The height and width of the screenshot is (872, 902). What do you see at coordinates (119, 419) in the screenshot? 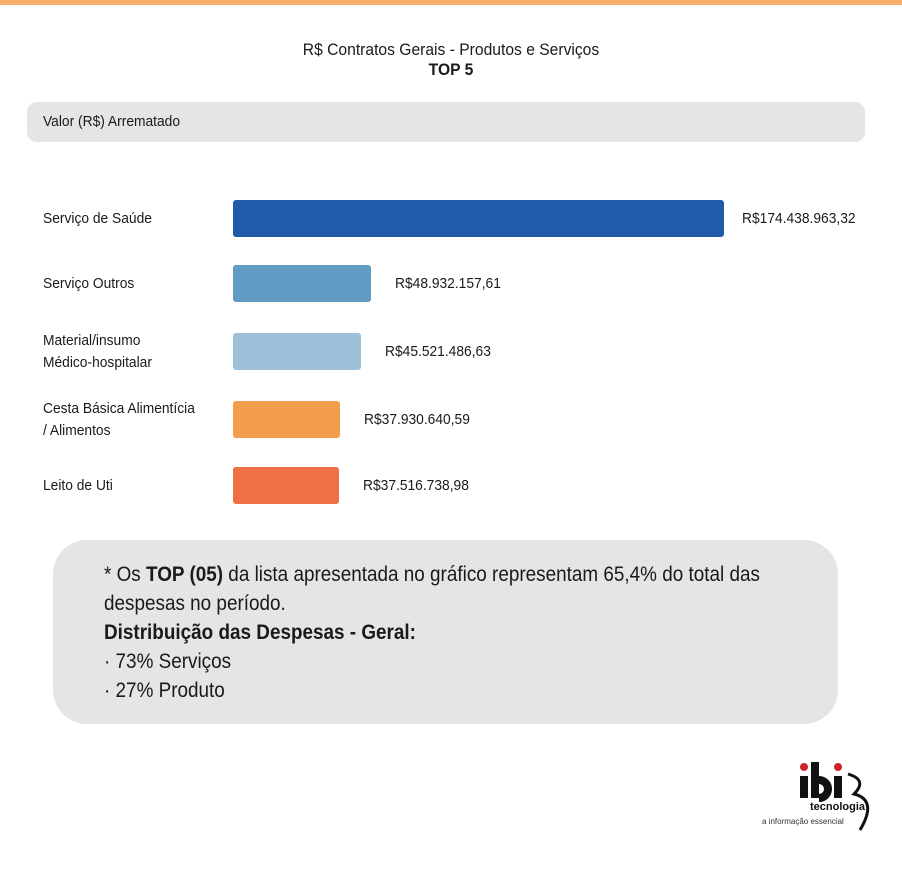
I see `category-label: Cesta Básica Alimentícia / Alimentos` at bounding box center [119, 419].